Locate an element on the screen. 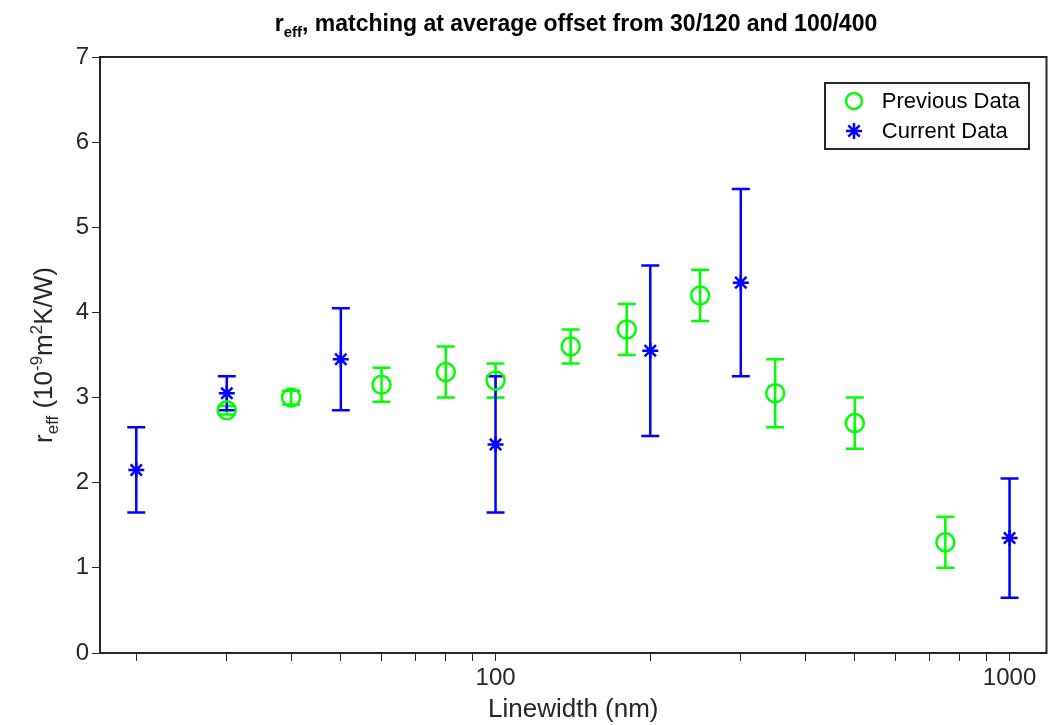  x-tick-label: 100 is located at coordinates (495, 677).